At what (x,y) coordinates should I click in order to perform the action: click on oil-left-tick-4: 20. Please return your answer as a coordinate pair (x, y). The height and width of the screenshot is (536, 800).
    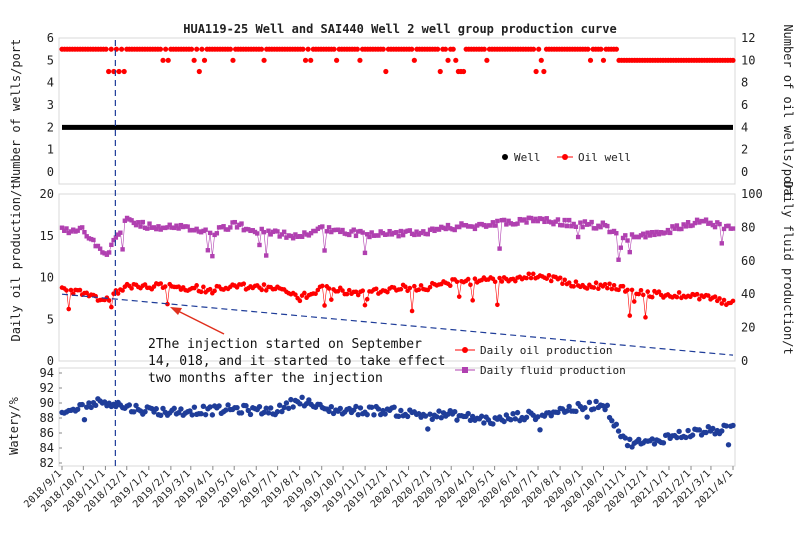
    Looking at the image, I should click on (47, 194).